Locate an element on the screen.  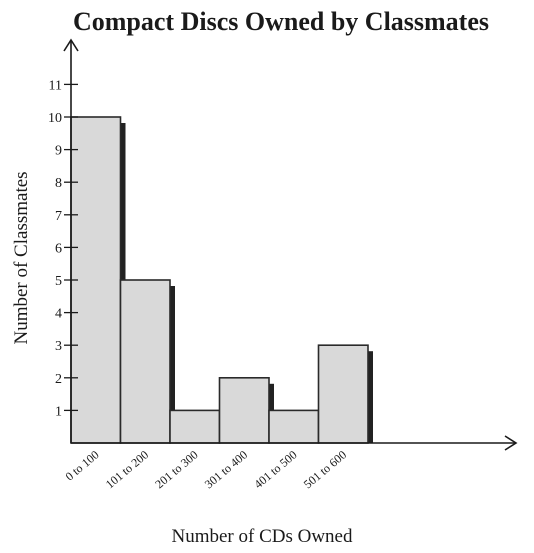
y-tick-label: 6 is located at coordinates (58, 248).